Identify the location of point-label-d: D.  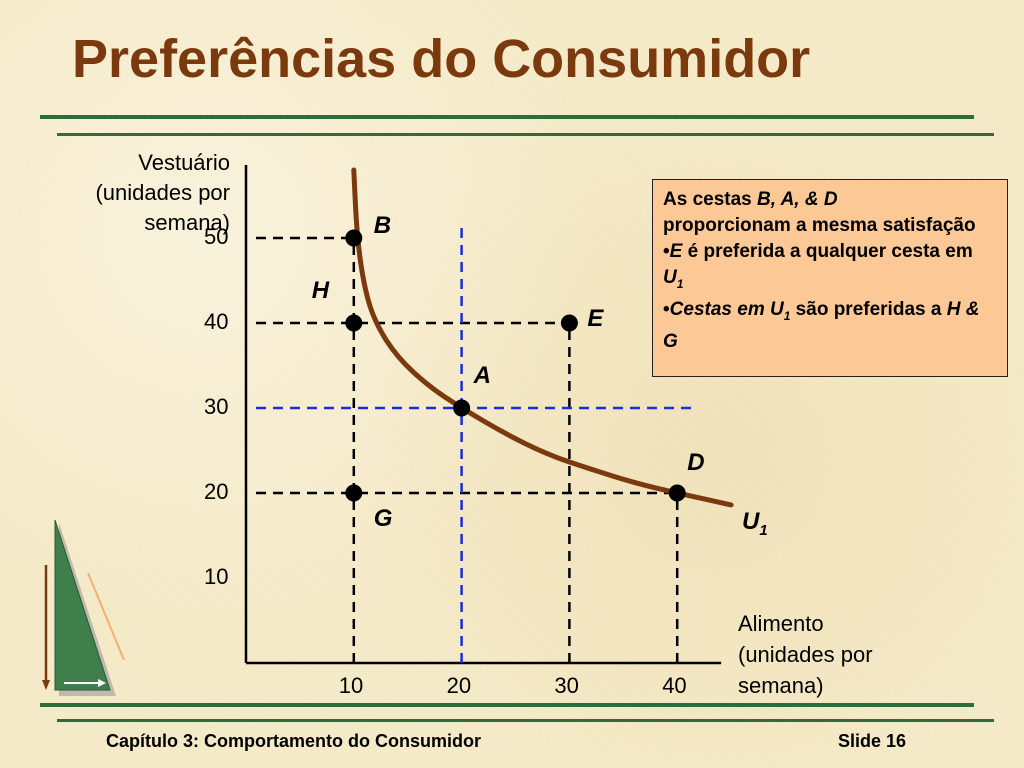
(696, 462).